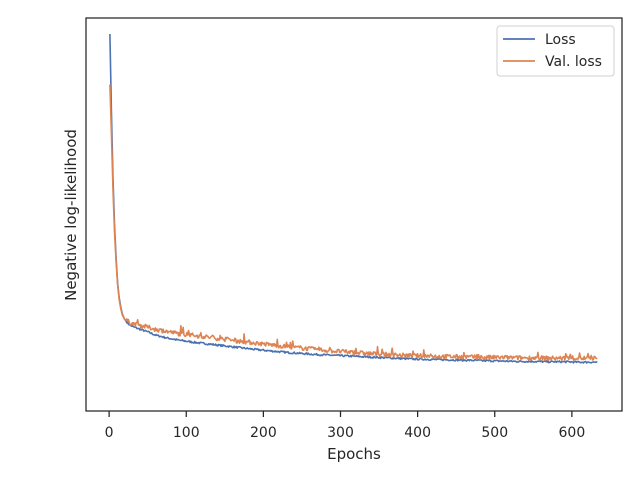 The height and width of the screenshot is (480, 640). What do you see at coordinates (560, 40) in the screenshot?
I see `legend-label-loss: Loss` at bounding box center [560, 40].